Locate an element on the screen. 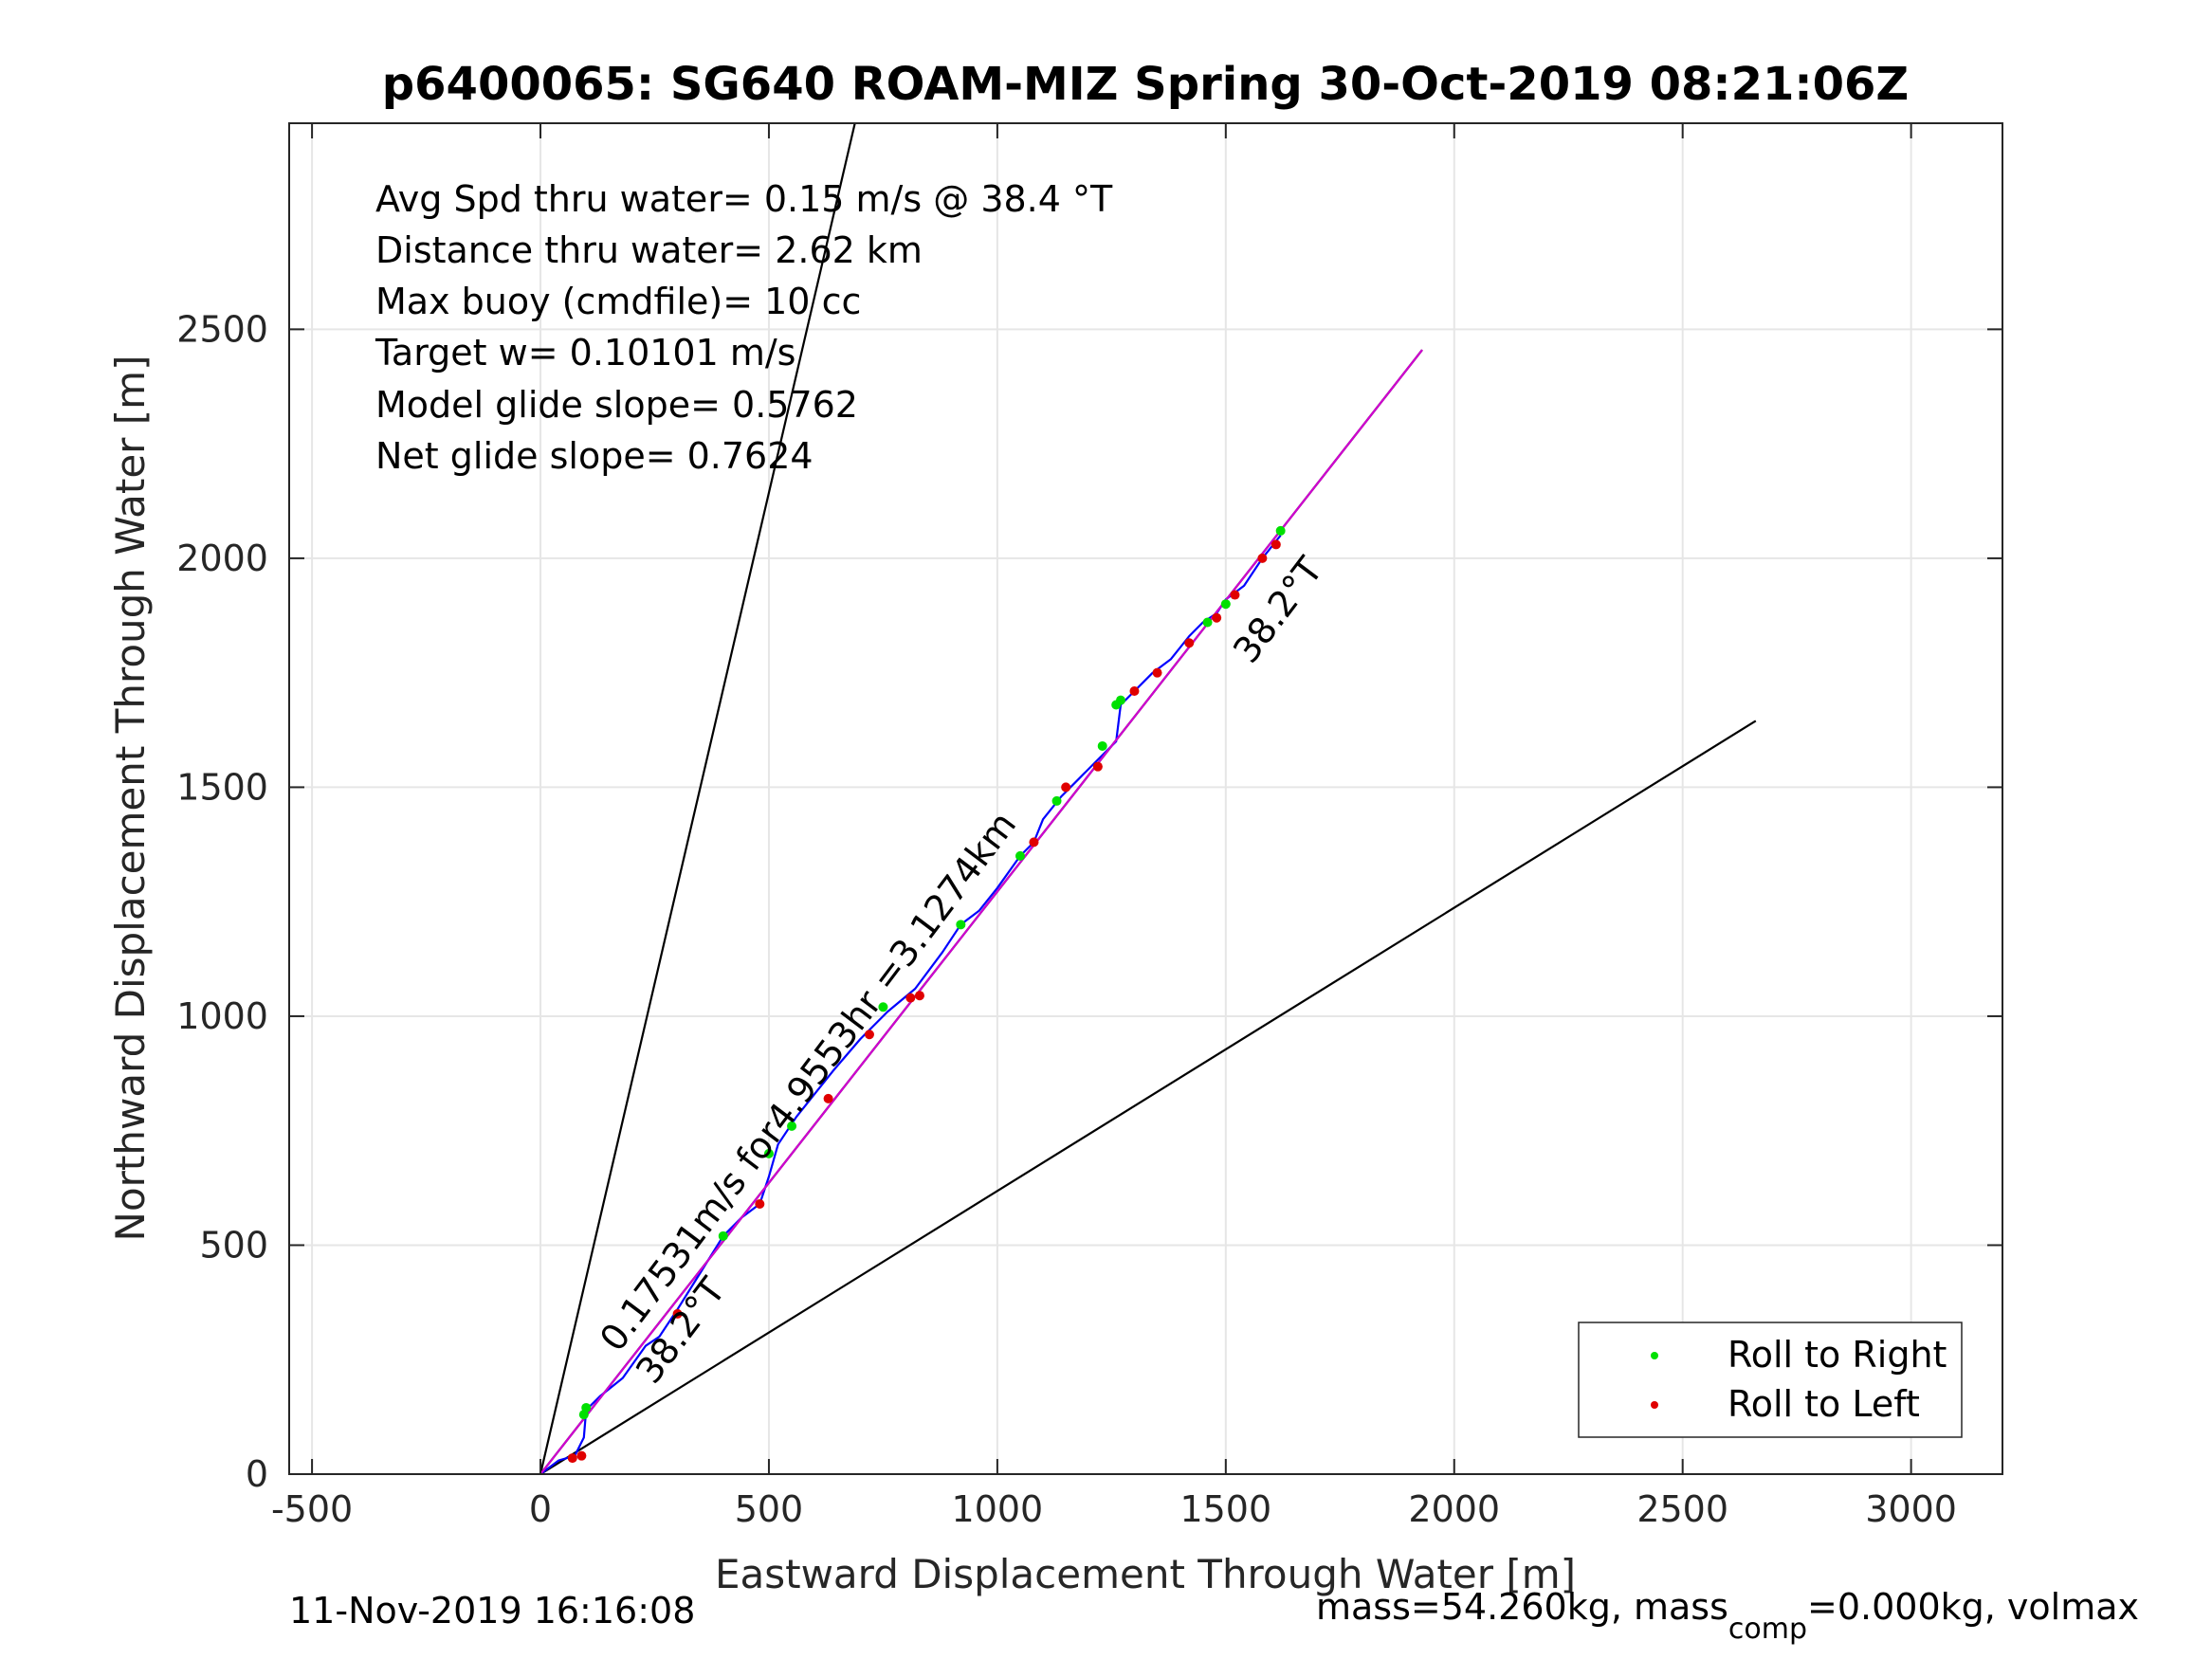  info-line-model-glide-slope: Model glide slope= 0.5762 is located at coordinates (616, 405).